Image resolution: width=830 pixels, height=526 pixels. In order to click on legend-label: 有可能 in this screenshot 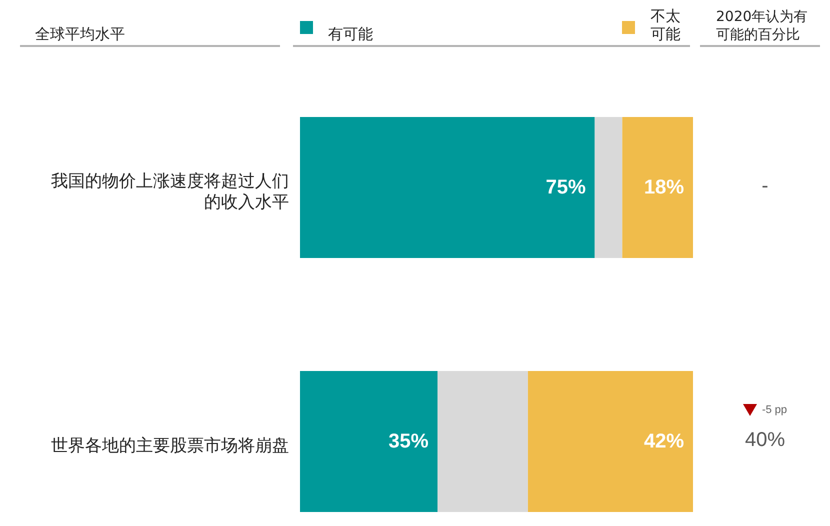, I will do `click(350, 34)`.